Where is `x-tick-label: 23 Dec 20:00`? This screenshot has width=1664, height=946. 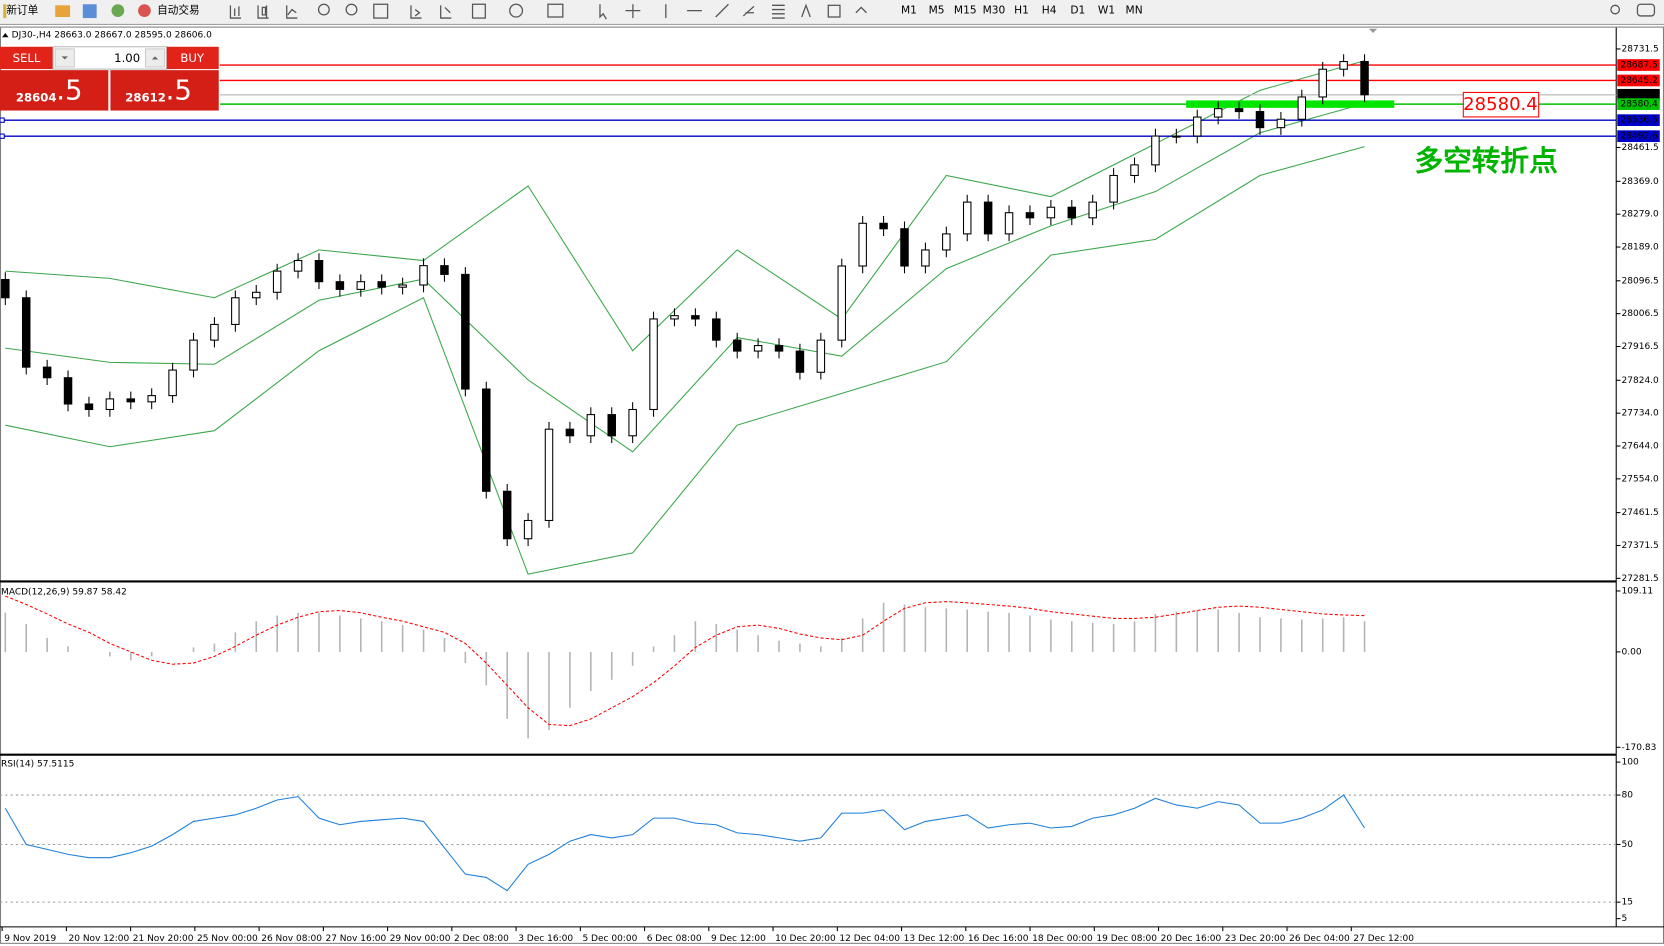 x-tick-label: 23 Dec 20:00 is located at coordinates (1255, 939).